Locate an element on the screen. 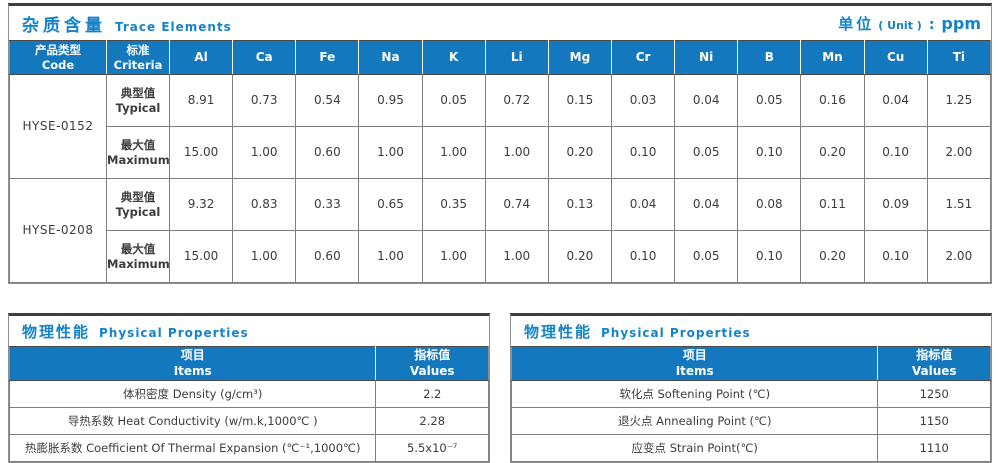 Image resolution: width=1000 pixels, height=463 pixels. property-item-cell: 导热系数 Heat Conductivity (w/m.k,1000℃ ) is located at coordinates (192, 421).